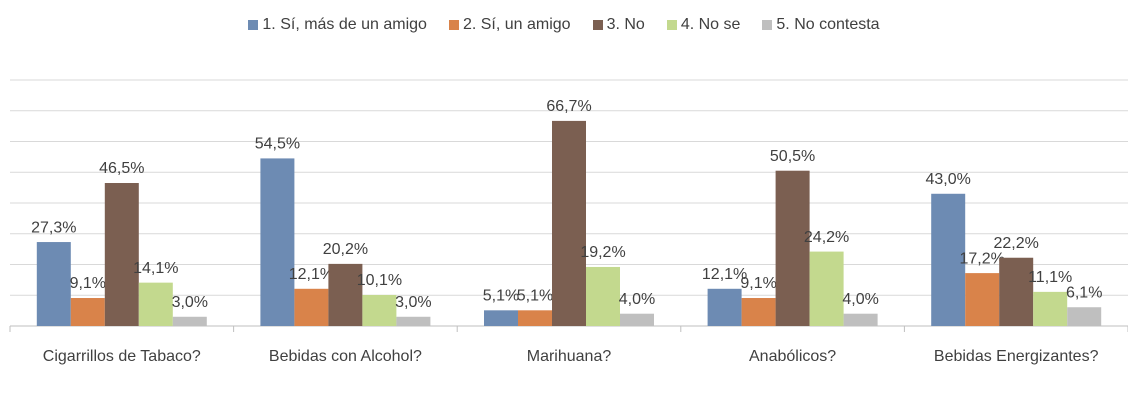  I want to click on data-label: 20,2%, so click(345, 249).